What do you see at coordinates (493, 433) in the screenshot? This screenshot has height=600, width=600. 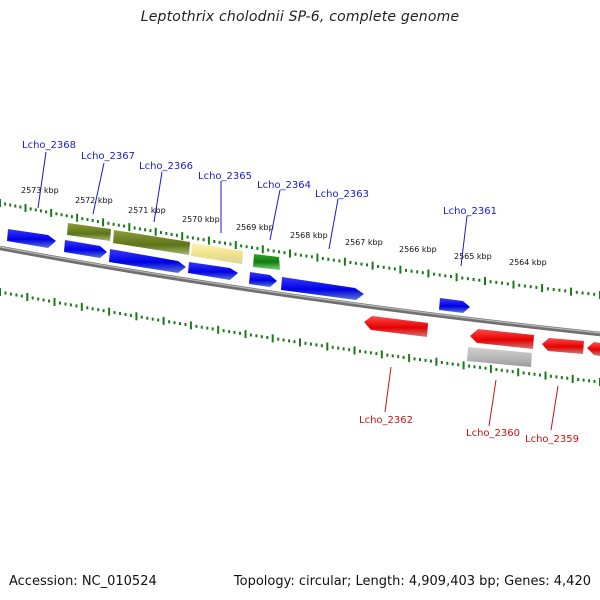 I see `gene-label: Lcho_2360` at bounding box center [493, 433].